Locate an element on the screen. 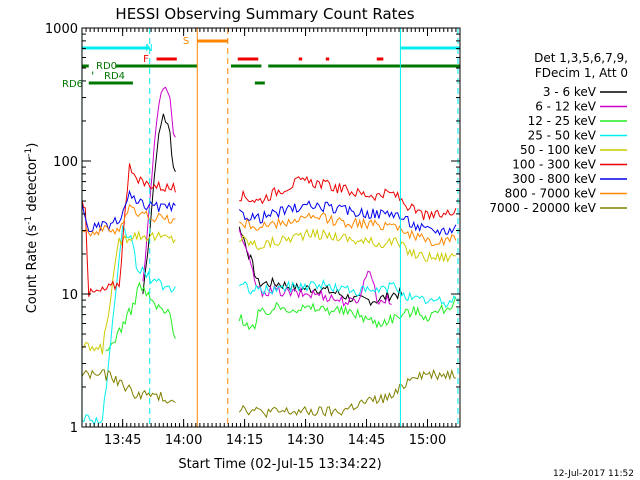  series-line-300-800-kev is located at coordinates (269, 212).